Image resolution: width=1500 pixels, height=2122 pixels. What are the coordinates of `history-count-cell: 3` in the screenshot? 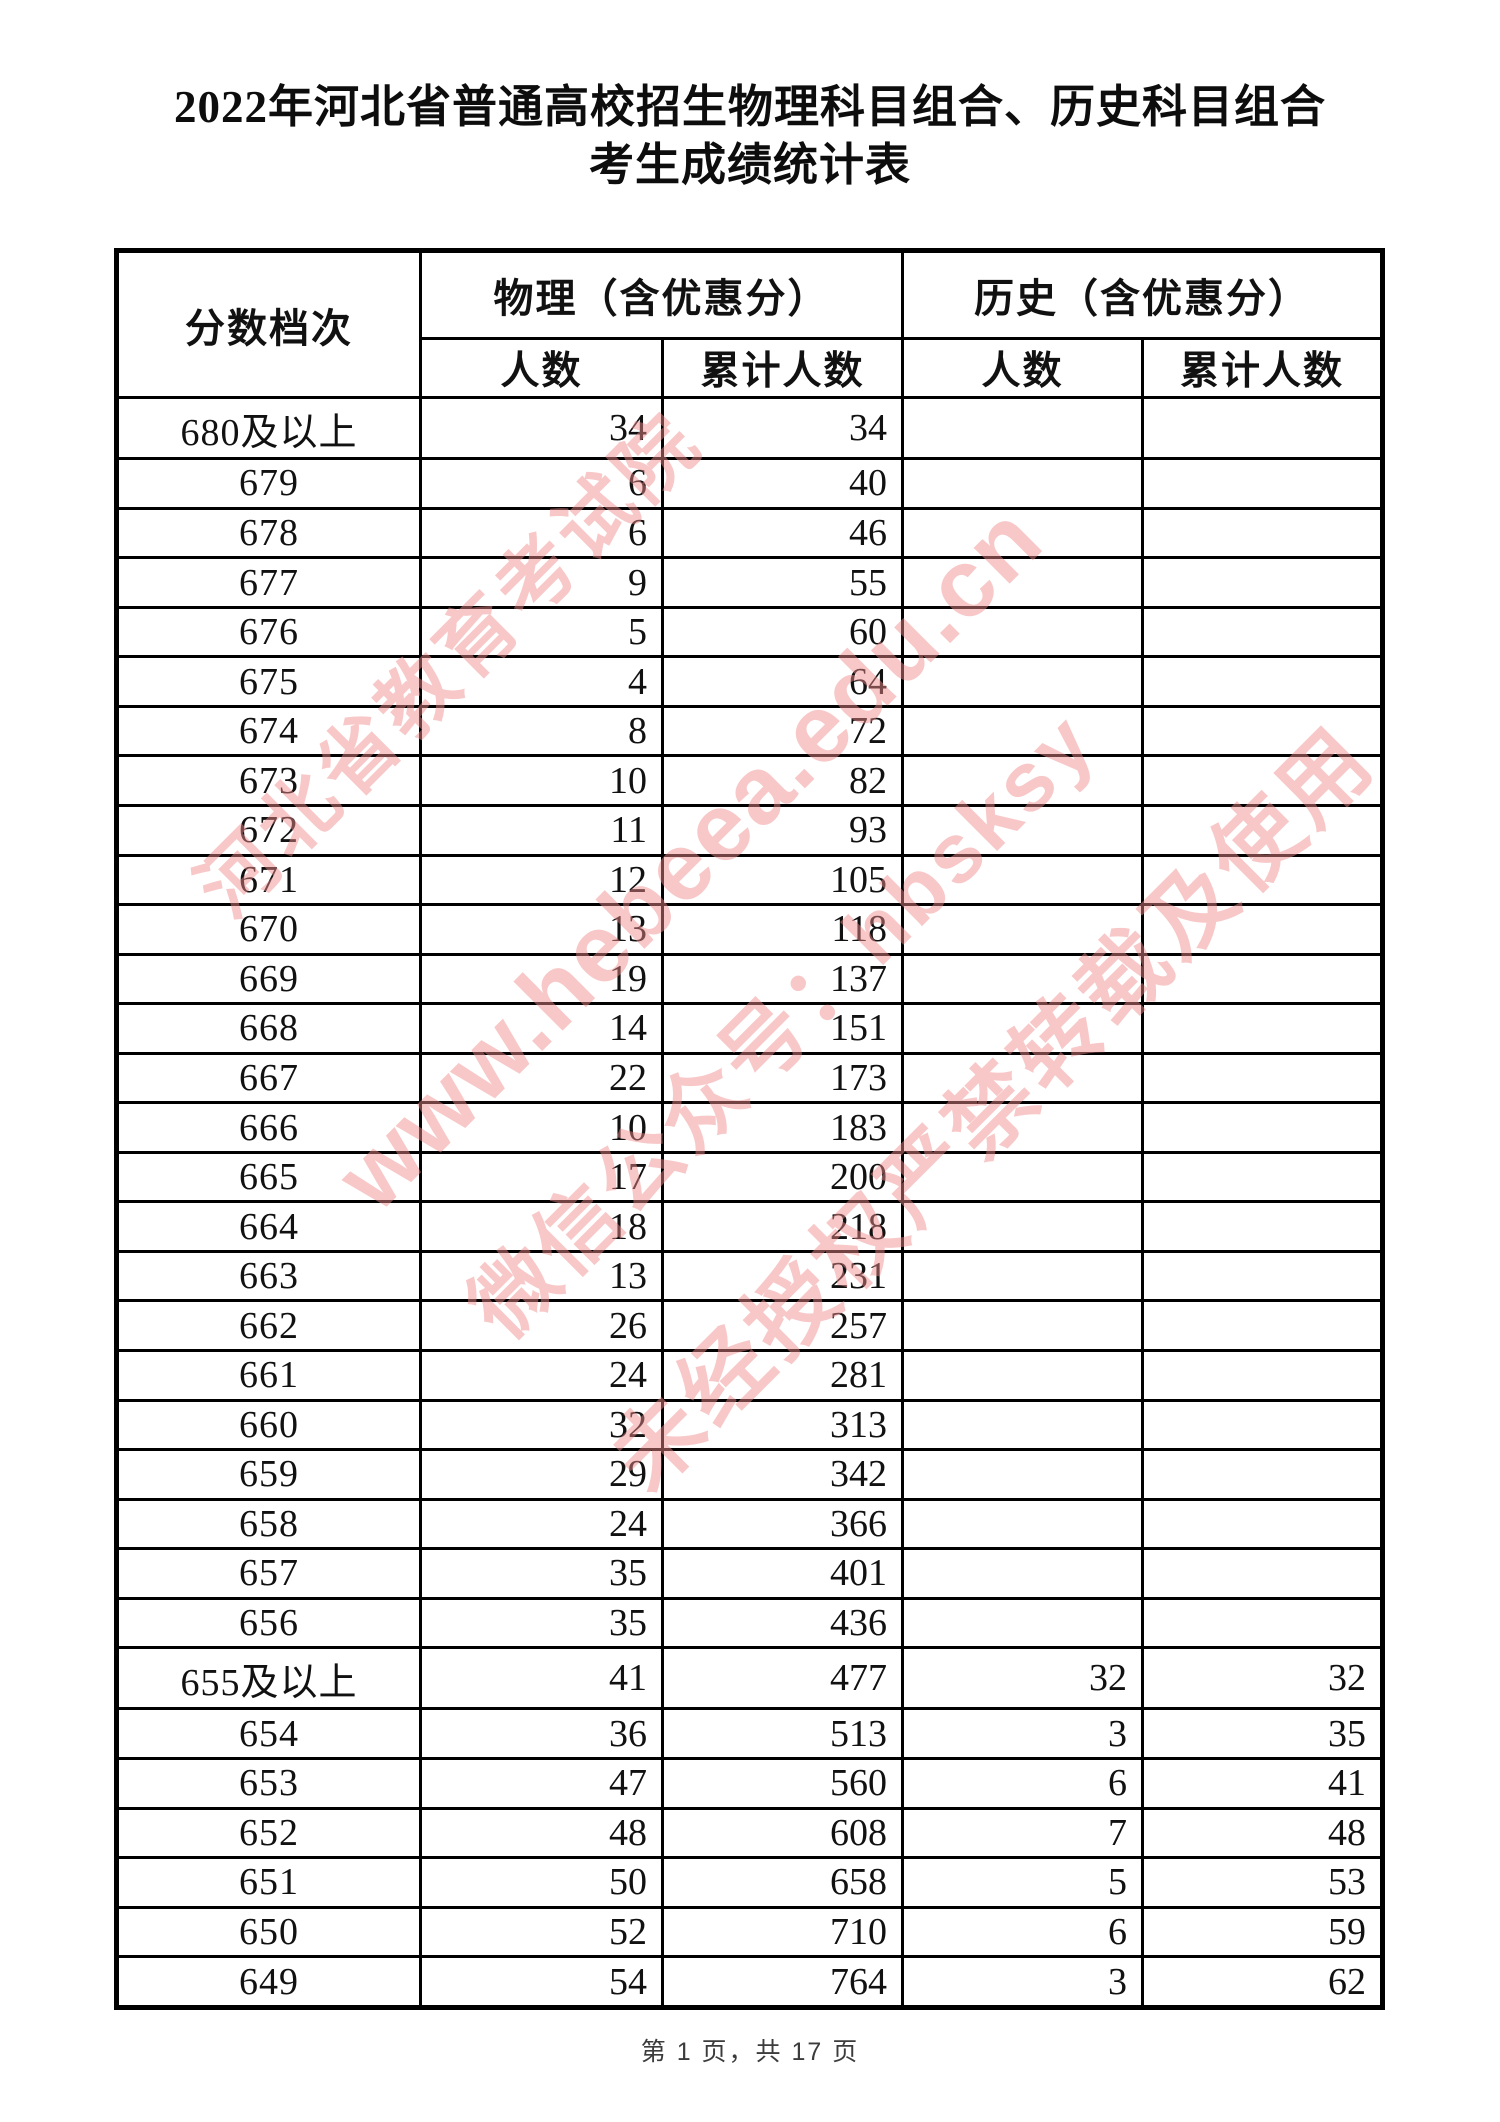 It's located at (1022, 1982).